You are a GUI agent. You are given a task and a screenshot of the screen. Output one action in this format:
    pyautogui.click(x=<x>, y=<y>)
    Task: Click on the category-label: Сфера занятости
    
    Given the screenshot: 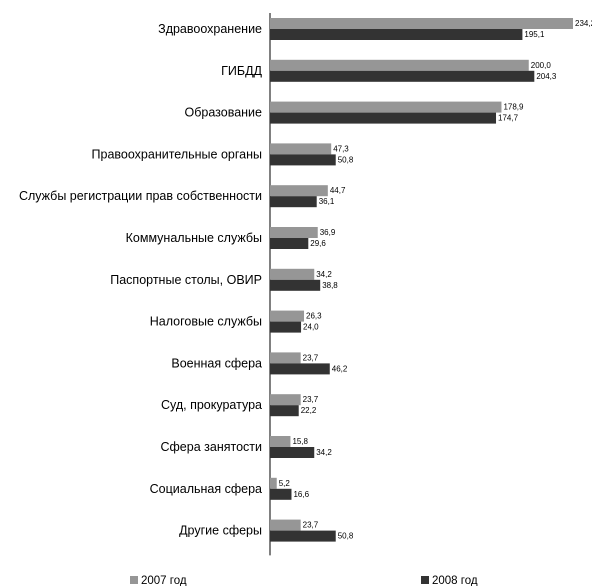 What is the action you would take?
    pyautogui.click(x=212, y=447)
    